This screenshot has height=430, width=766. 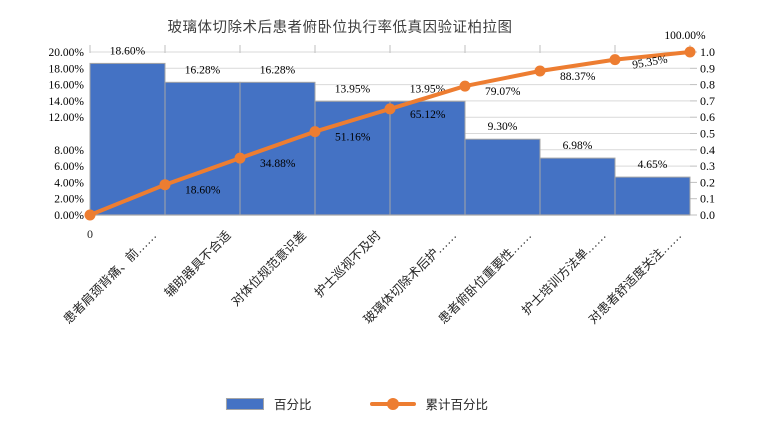 What do you see at coordinates (357, 403) in the screenshot?
I see `legend: 百分比 累计百分比` at bounding box center [357, 403].